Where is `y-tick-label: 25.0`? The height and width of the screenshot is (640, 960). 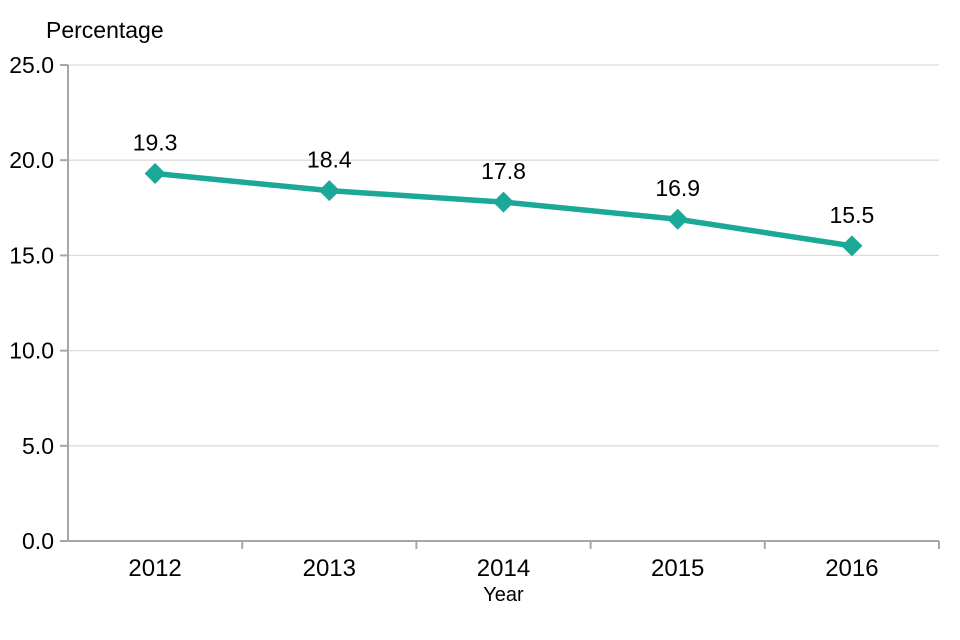
y-tick-label: 25.0 is located at coordinates (31, 65).